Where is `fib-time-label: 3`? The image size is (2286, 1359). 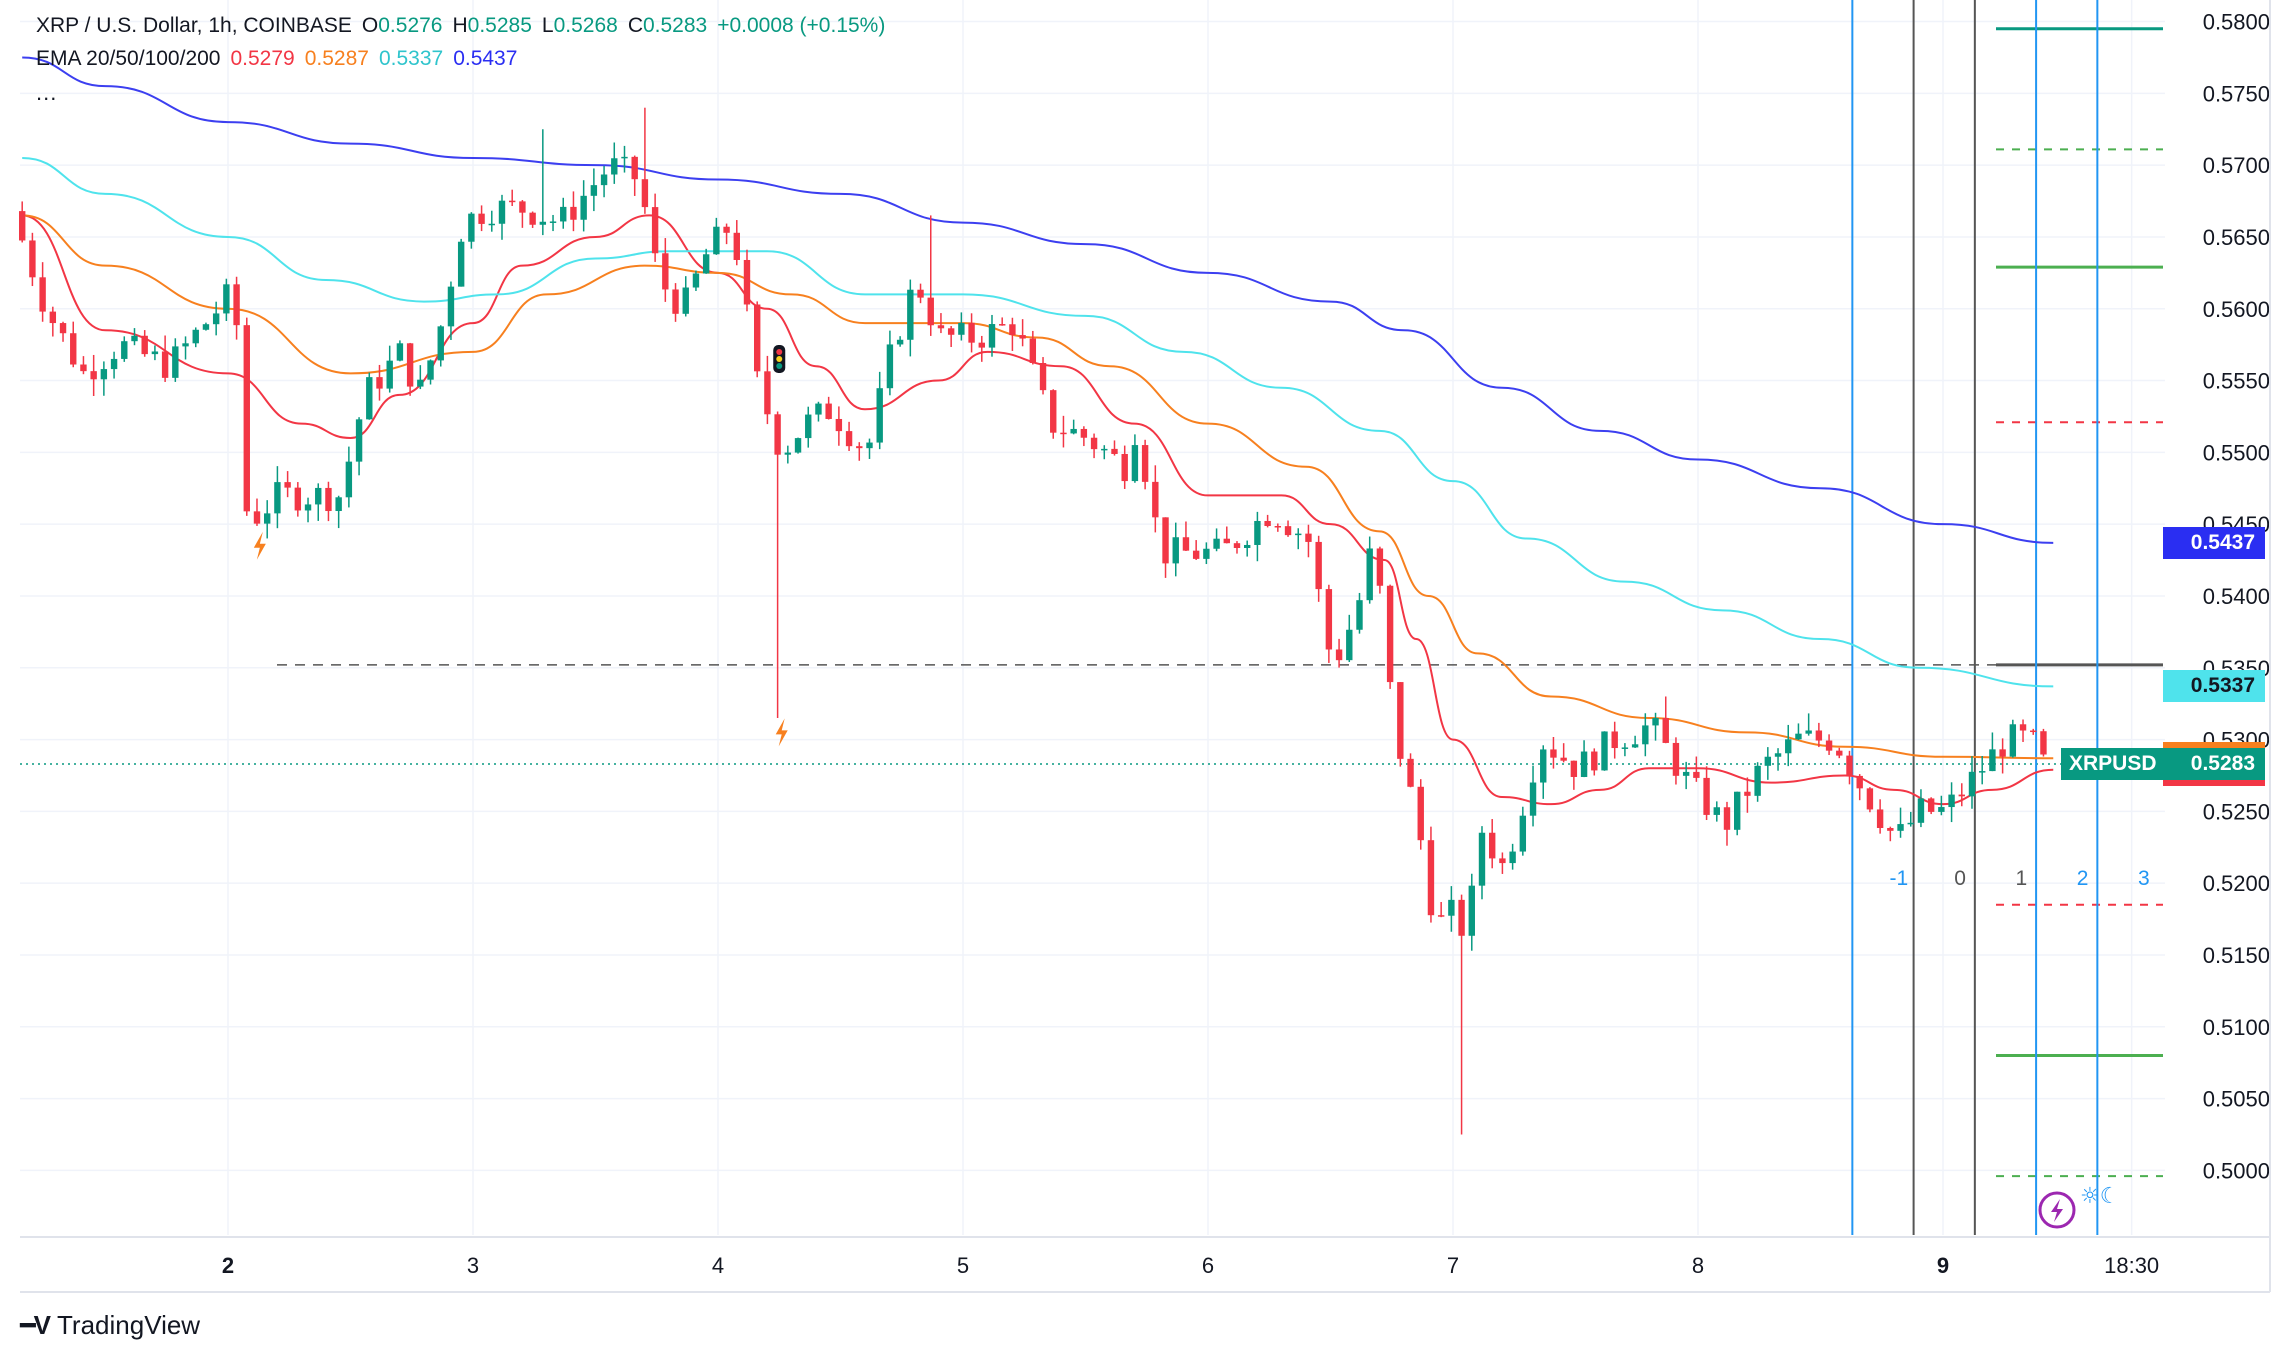
fib-time-label: 3 is located at coordinates (2144, 878).